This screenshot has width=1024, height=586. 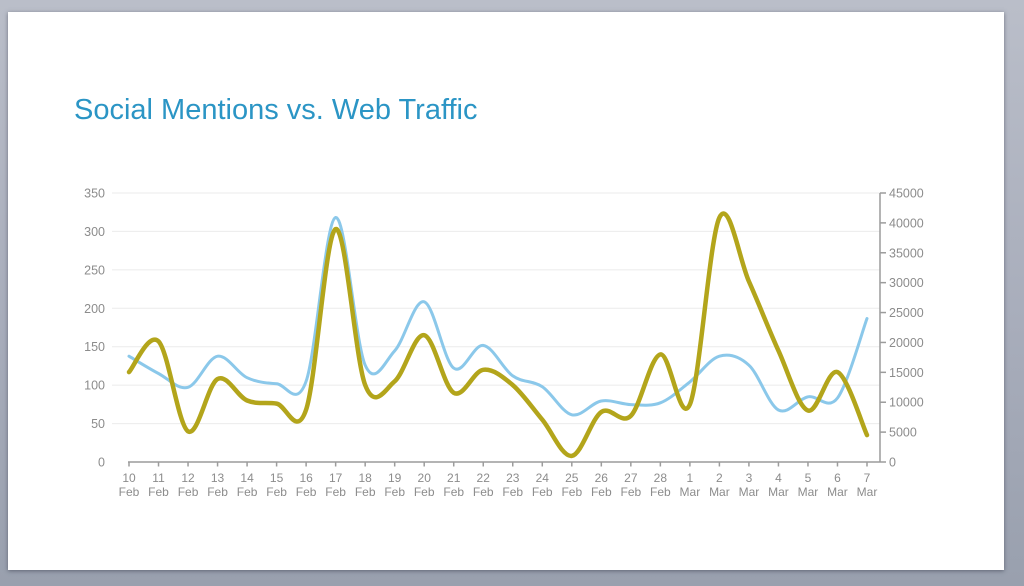 What do you see at coordinates (188, 478) in the screenshot?
I see `x-tick-day: 12` at bounding box center [188, 478].